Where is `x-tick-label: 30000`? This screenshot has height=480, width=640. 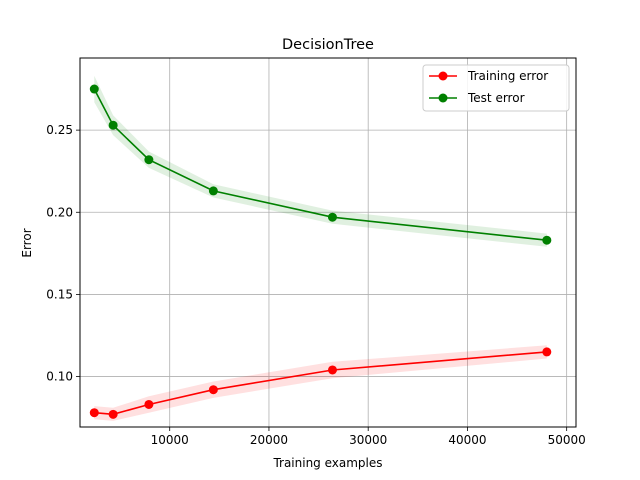 x-tick-label: 30000 is located at coordinates (368, 440).